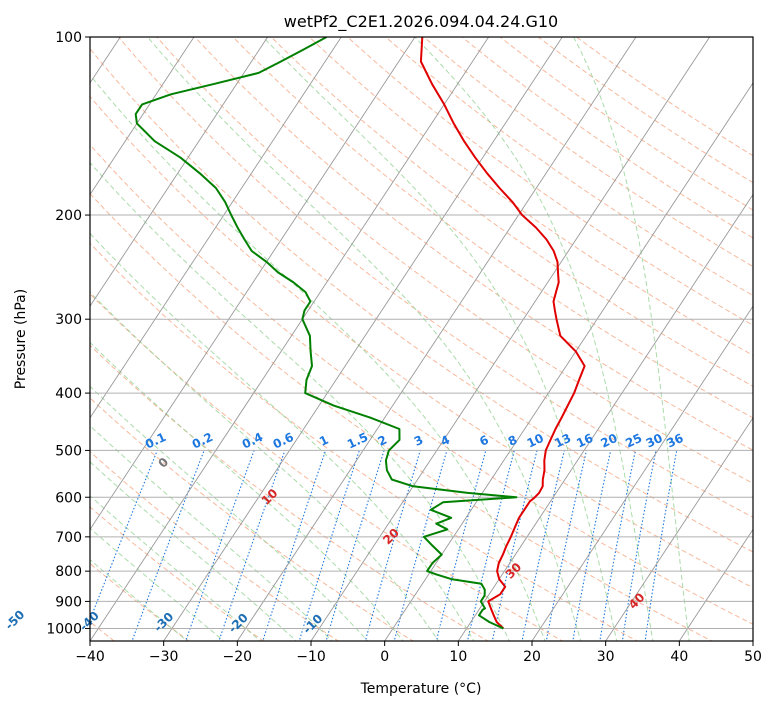 Image resolution: width=775 pixels, height=708 pixels. Describe the element at coordinates (654, 441) in the screenshot. I see `mixing-ratio-label: 30` at that location.